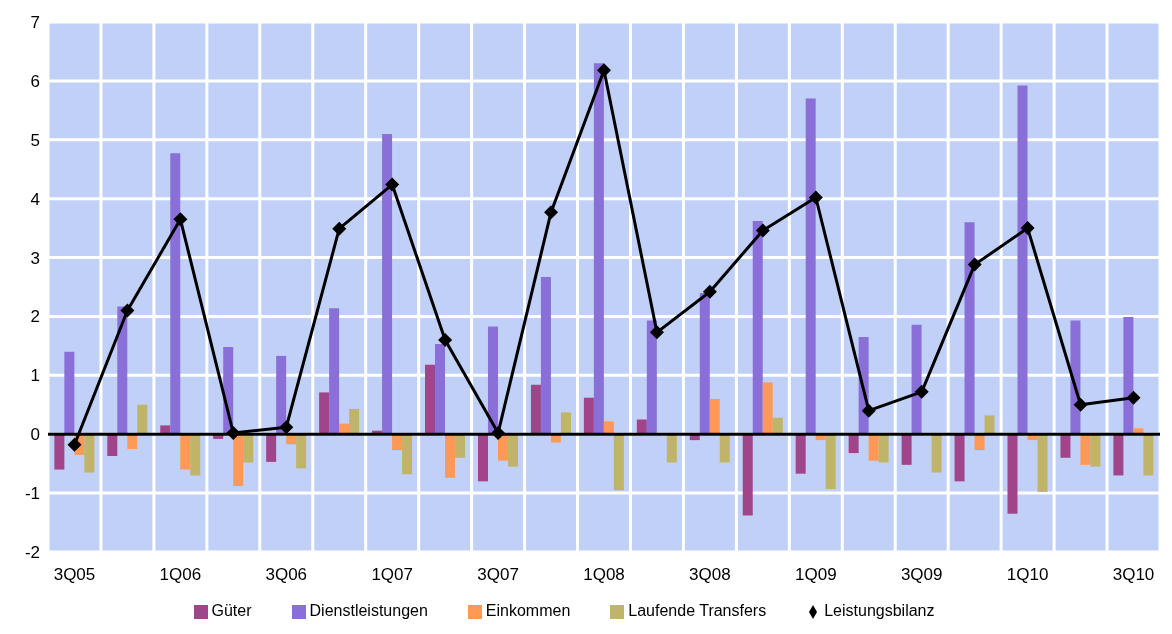  I want to click on legend-label: Güter, so click(231, 610).